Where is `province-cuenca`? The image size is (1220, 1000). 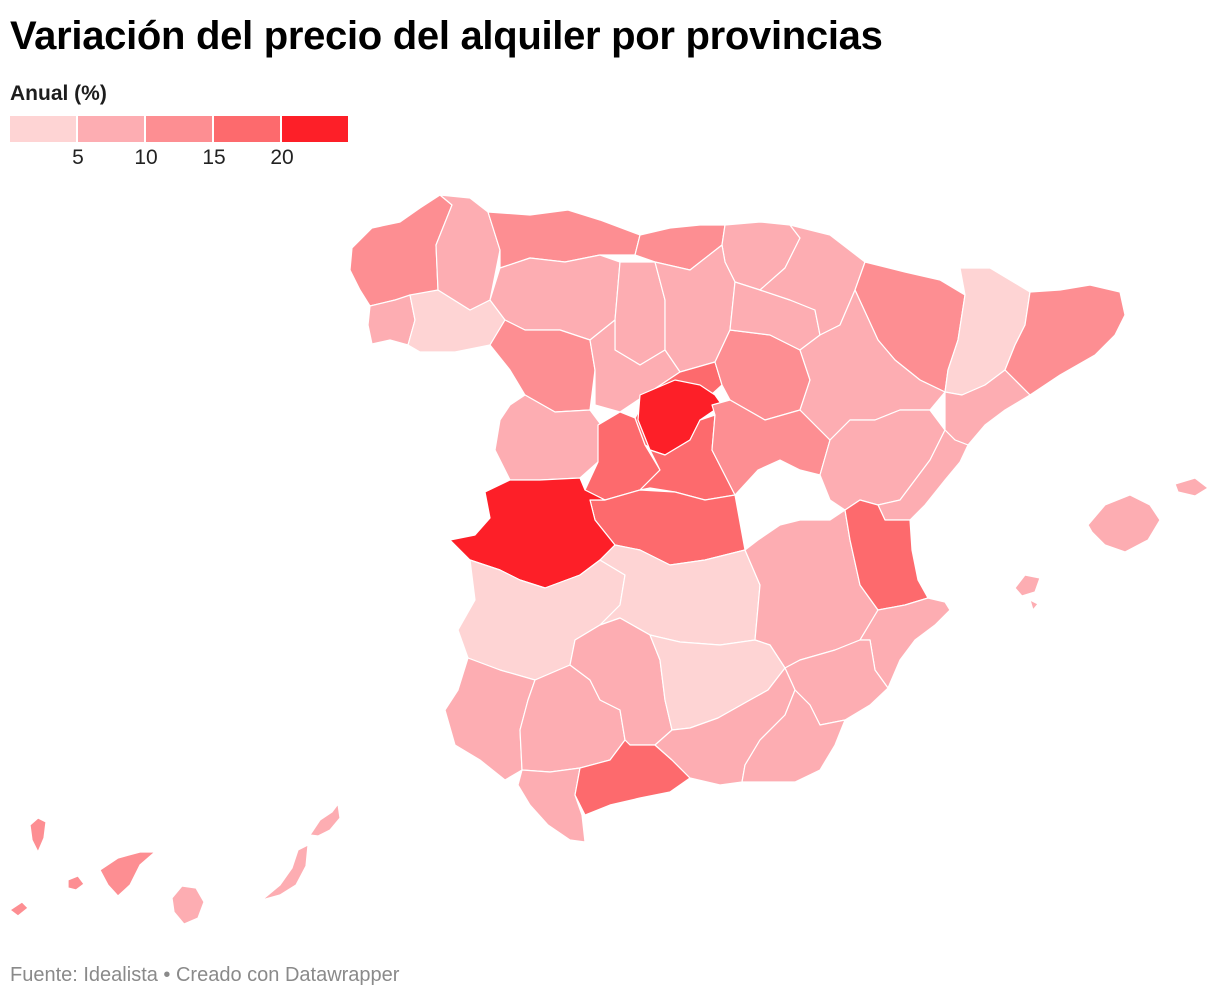 province-cuenca is located at coordinates (771, 447).